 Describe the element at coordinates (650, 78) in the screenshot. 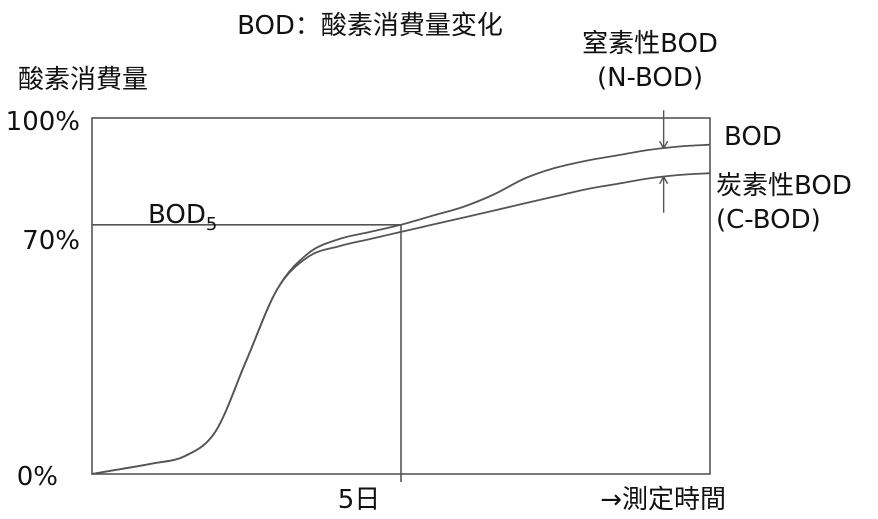

I see `n-bod-label-extra: (N-BOD)` at that location.